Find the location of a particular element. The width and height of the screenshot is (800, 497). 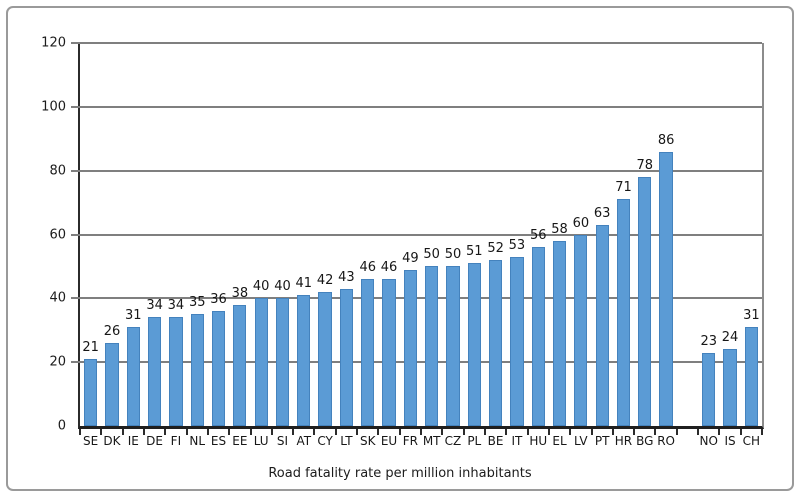

bar-slot-pt: 63 PT is located at coordinates (601, 245).